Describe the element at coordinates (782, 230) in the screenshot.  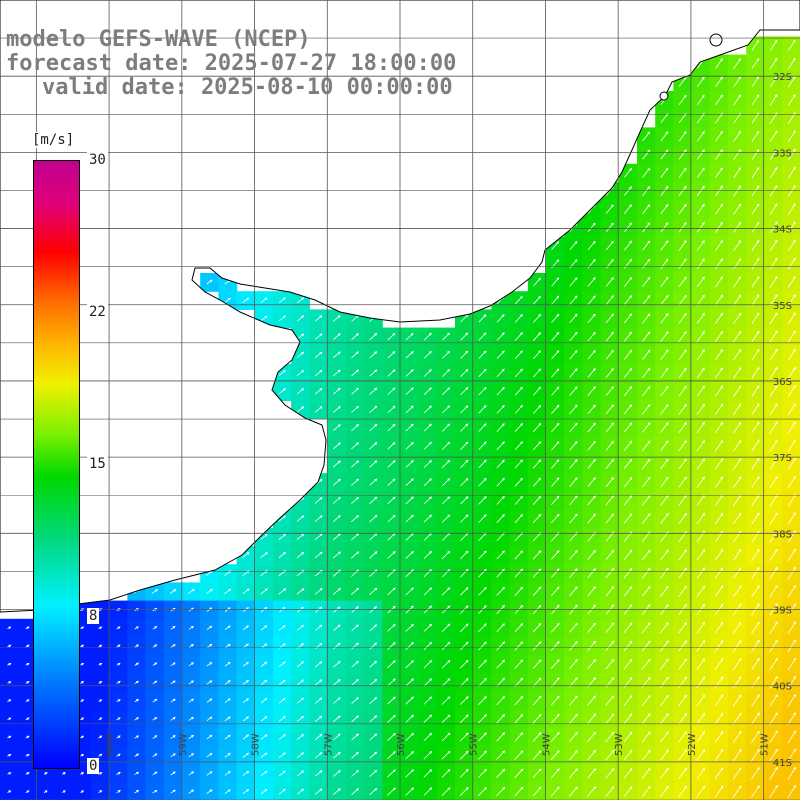
I see `lat-label: 34S` at that location.